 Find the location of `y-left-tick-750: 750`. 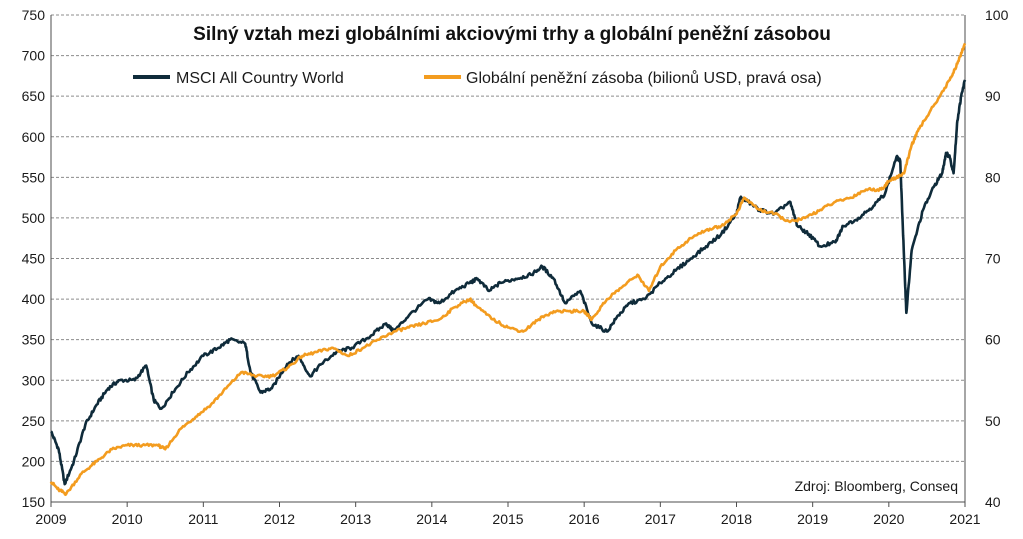

y-left-tick-750: 750 is located at coordinates (34, 15).